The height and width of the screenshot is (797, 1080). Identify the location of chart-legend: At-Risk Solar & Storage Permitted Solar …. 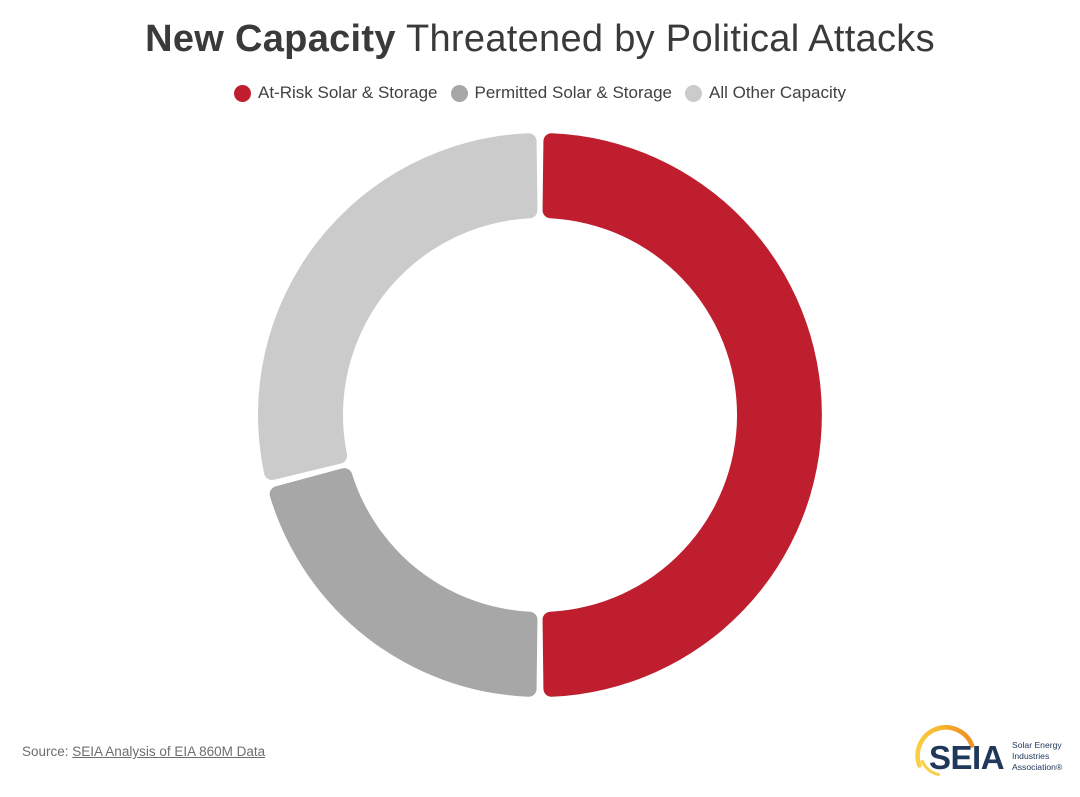
(540, 93).